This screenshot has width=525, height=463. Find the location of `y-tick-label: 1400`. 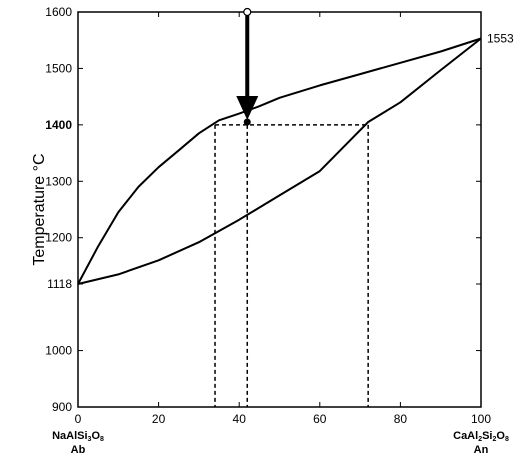

y-tick-label: 1400 is located at coordinates (58, 125).